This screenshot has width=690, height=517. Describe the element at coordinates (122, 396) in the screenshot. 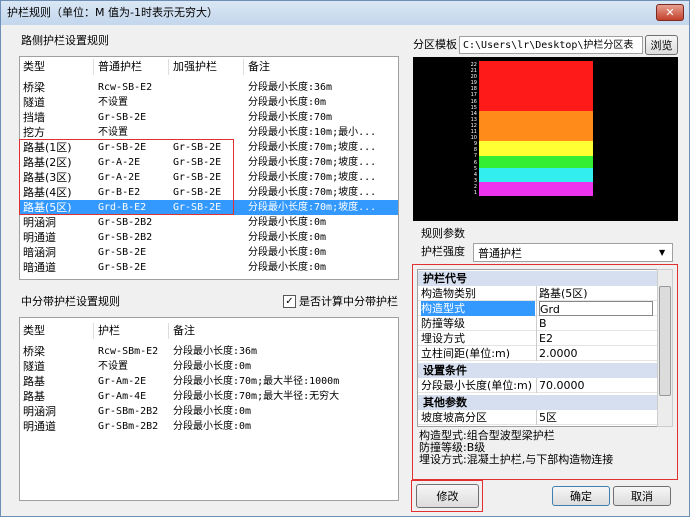

I see `cell: Gr-Am-4E` at that location.